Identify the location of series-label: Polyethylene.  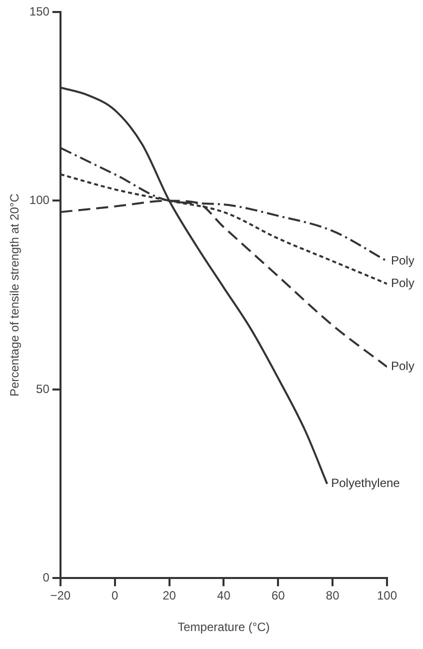
(365, 483).